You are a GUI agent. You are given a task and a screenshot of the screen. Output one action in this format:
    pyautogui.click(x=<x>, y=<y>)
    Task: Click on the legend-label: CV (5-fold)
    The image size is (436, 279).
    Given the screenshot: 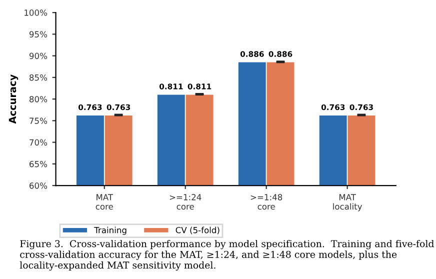 What is the action you would take?
    pyautogui.click(x=198, y=230)
    